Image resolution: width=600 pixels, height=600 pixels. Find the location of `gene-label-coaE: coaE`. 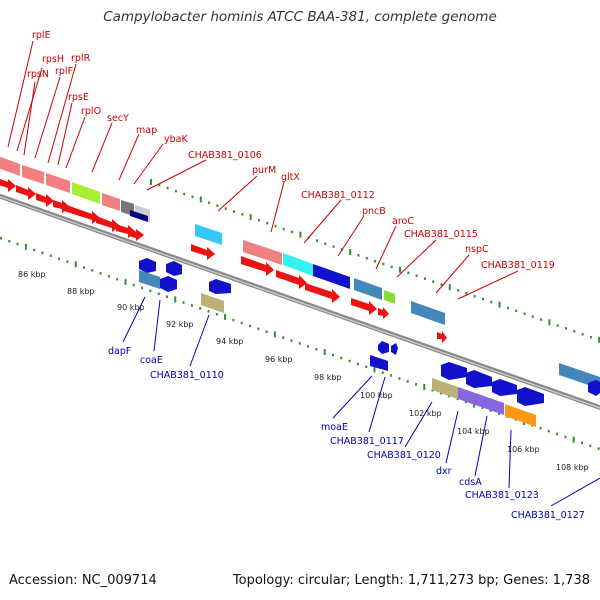

gene-label-coaE: coaE is located at coordinates (151, 360).